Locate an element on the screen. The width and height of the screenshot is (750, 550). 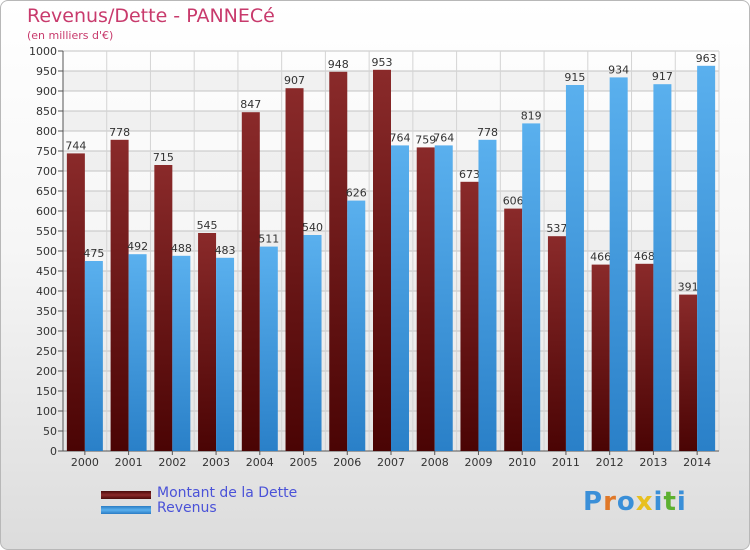
y-tick-label: 0 is located at coordinates (53, 451).